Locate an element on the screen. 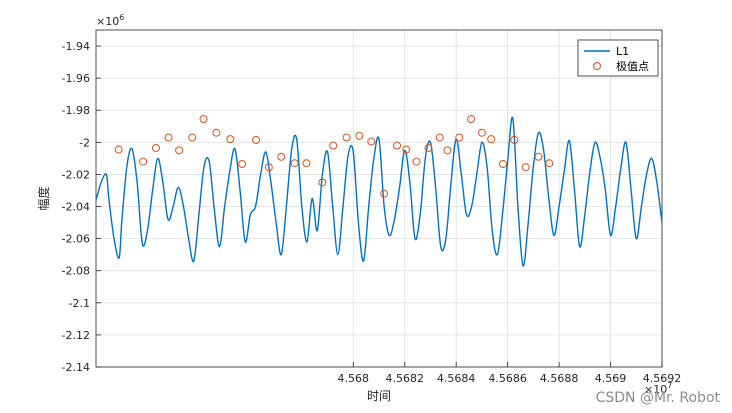 Image resolution: width=732 pixels, height=413 pixels. marker-layer is located at coordinates (334, 156).